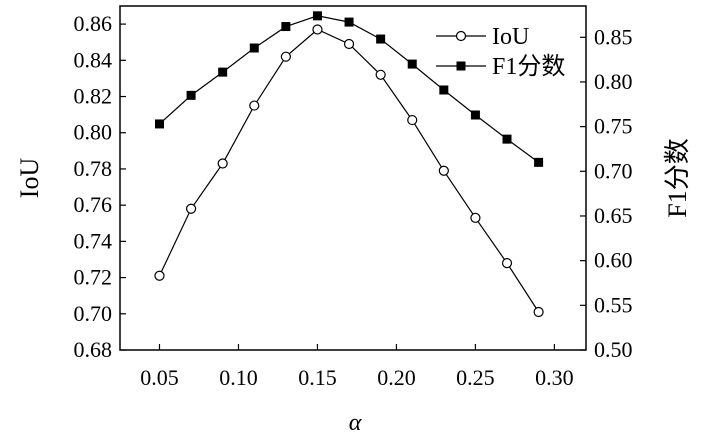 Image resolution: width=709 pixels, height=440 pixels. I want to click on right-tick-label: 0.80, so click(613, 81).